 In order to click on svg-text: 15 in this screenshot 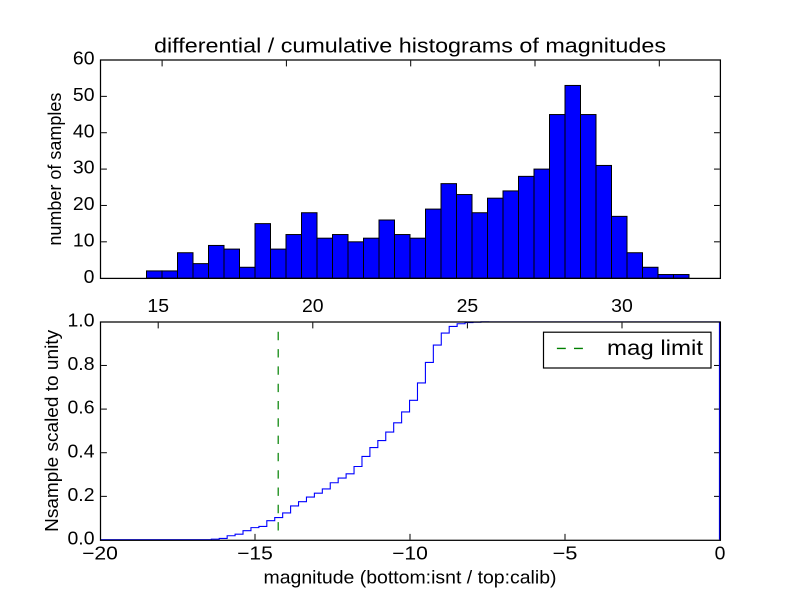, I will do `click(158, 305)`.